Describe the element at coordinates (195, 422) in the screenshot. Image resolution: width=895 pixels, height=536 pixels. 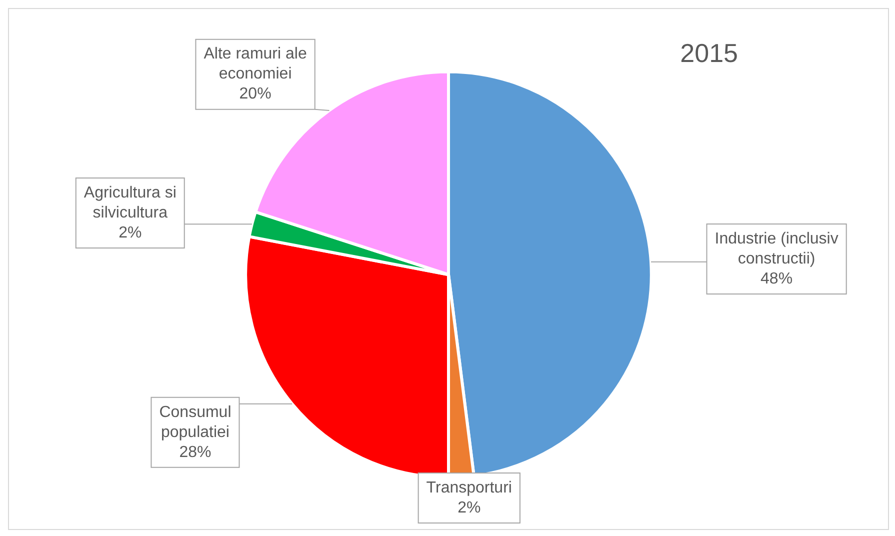
I see `slice-label: Consumul populatiei` at that location.